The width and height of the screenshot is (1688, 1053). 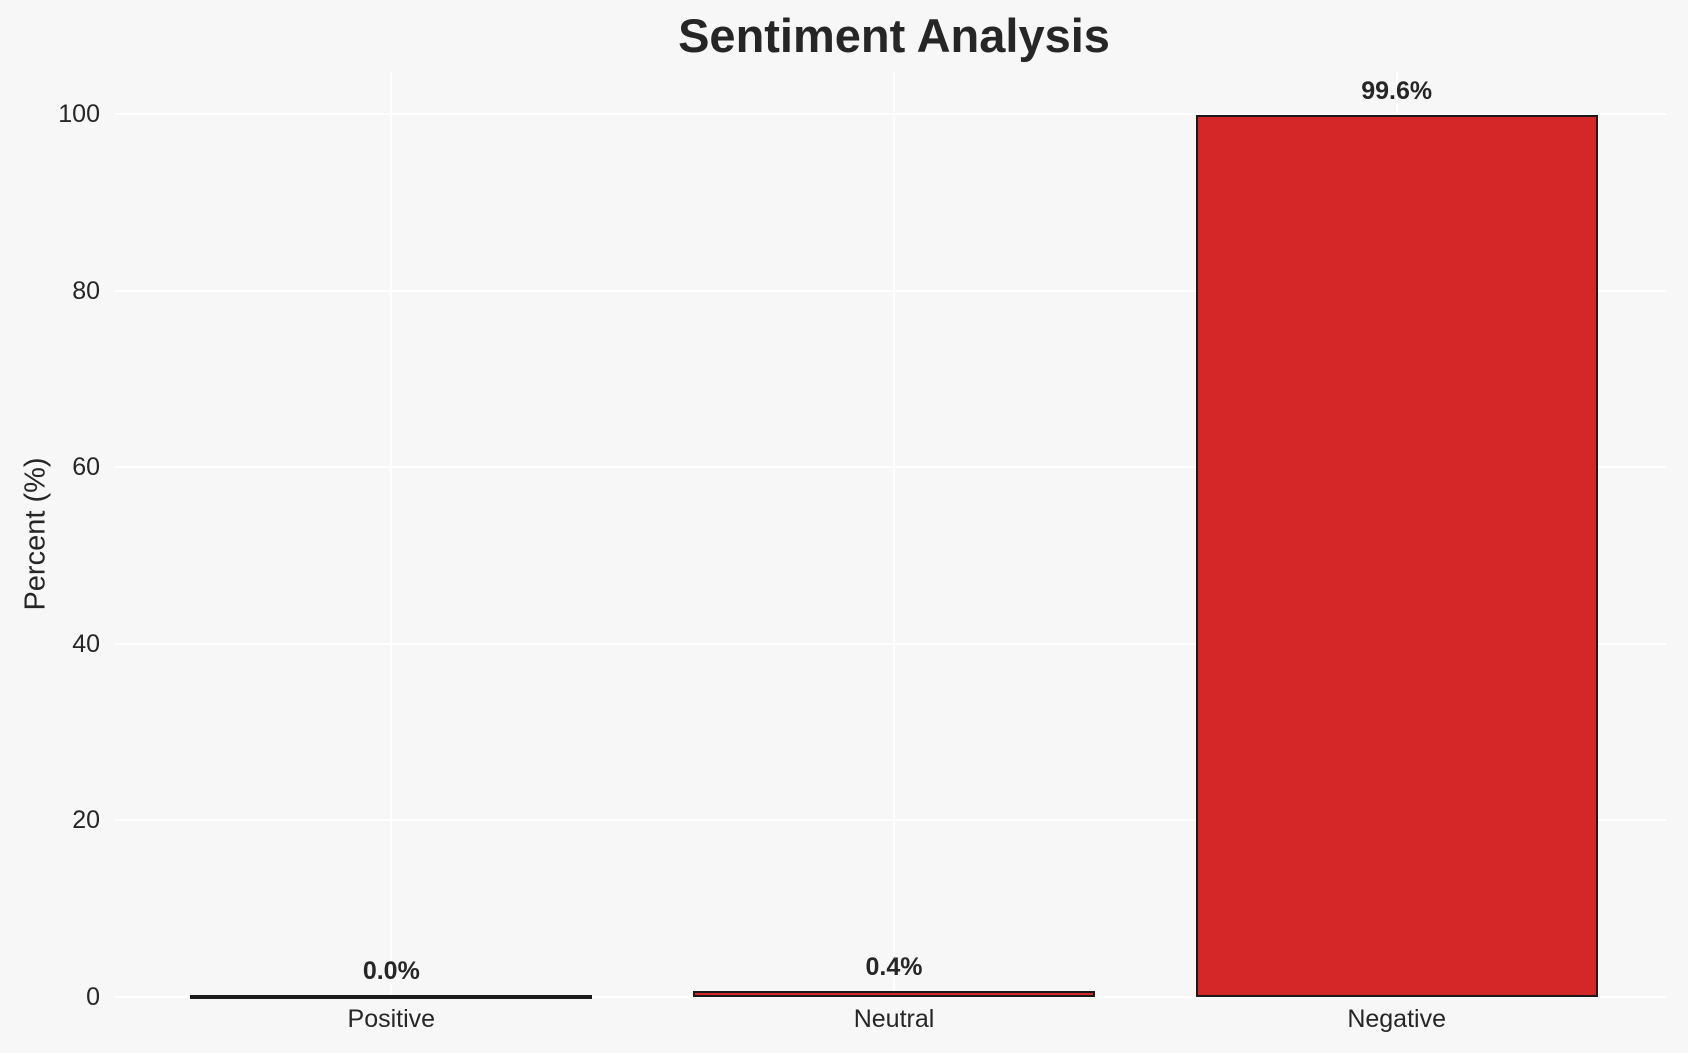 What do you see at coordinates (391, 971) in the screenshot?
I see `value-label: 0.0%` at bounding box center [391, 971].